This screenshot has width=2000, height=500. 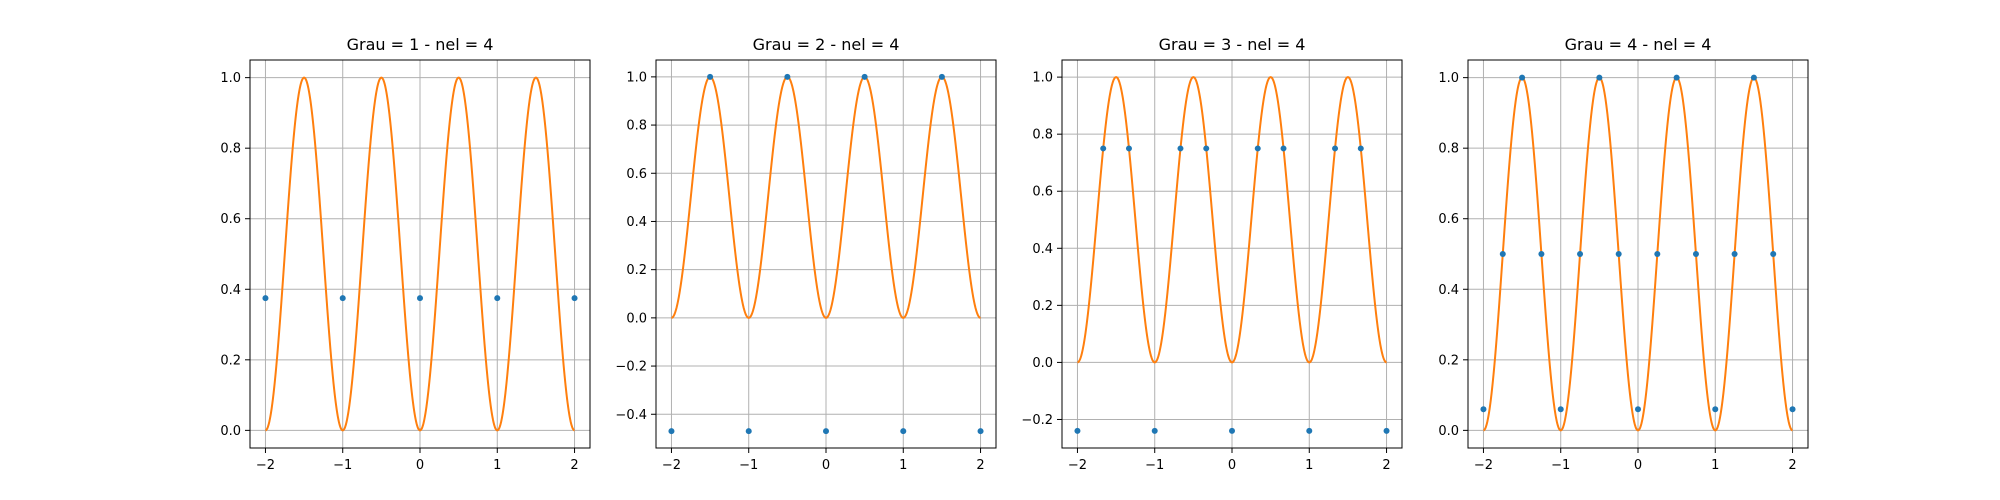 What do you see at coordinates (420, 44) in the screenshot?
I see `subplot-title: Grau = 1 - nel = 4` at bounding box center [420, 44].